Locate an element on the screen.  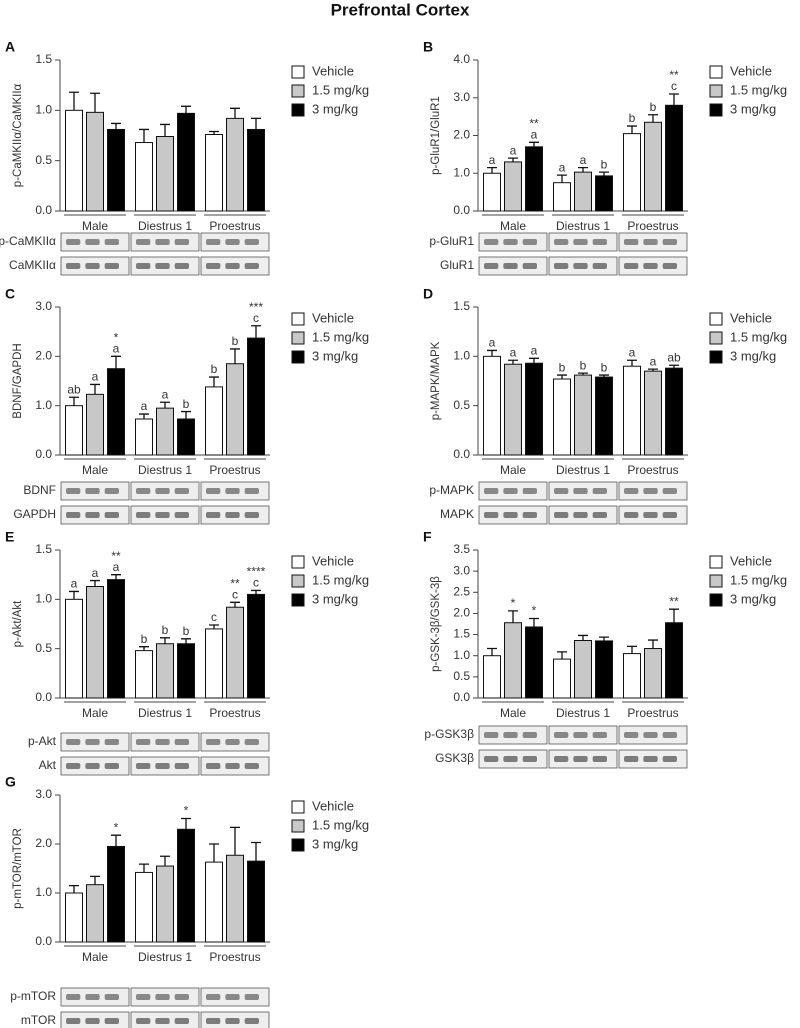
blot-label: CaMKIIα is located at coordinates (32, 265).